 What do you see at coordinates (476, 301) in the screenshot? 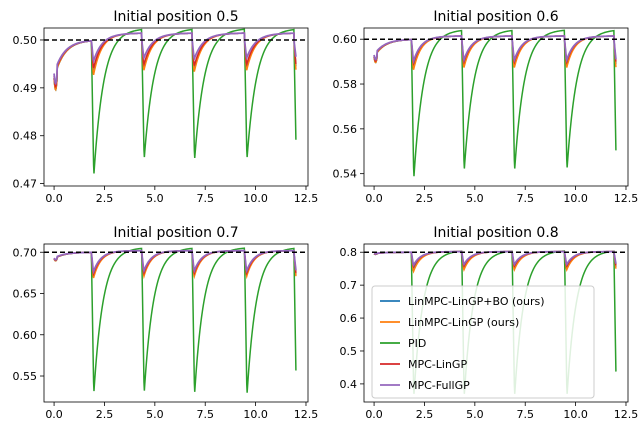
I see `legend-label: LinMPC-LinGP+BO (ours)` at bounding box center [476, 301].